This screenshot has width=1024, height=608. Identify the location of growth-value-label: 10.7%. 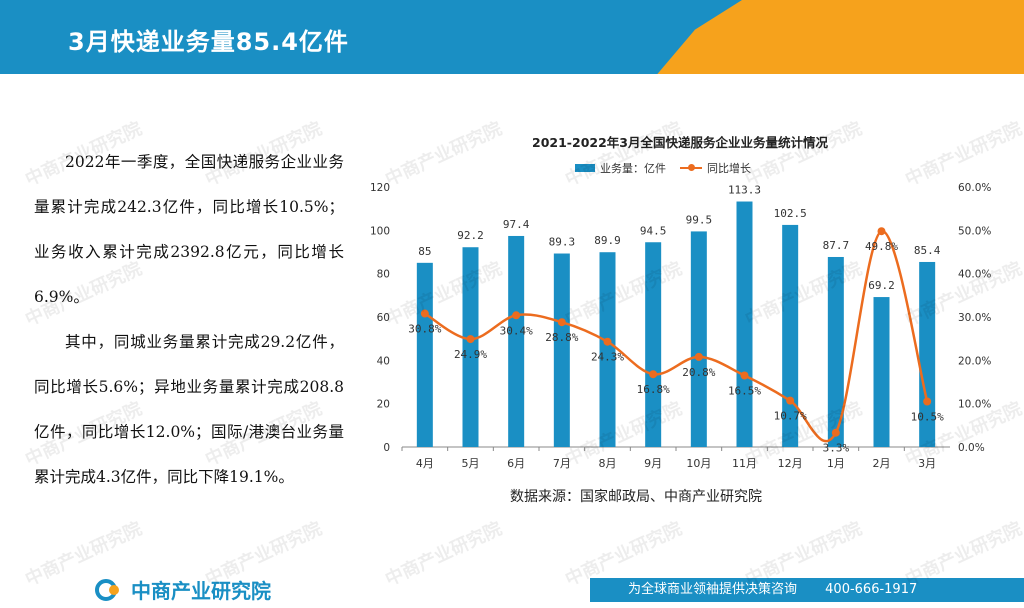
(790, 416).